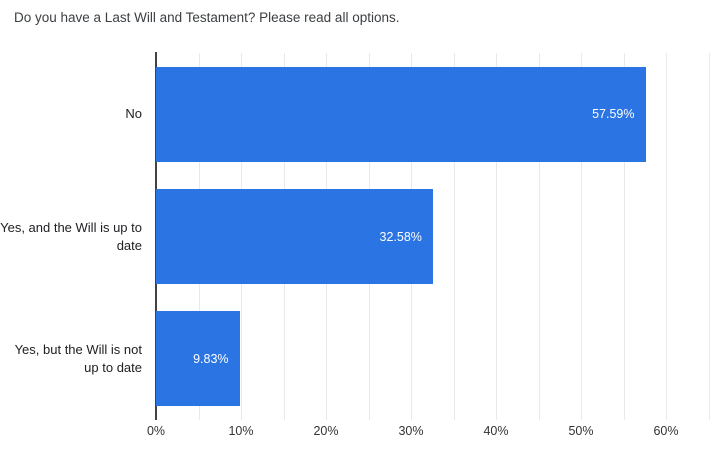 The width and height of the screenshot is (713, 460). Describe the element at coordinates (411, 431) in the screenshot. I see `x-tick-label-30: 30%` at that location.